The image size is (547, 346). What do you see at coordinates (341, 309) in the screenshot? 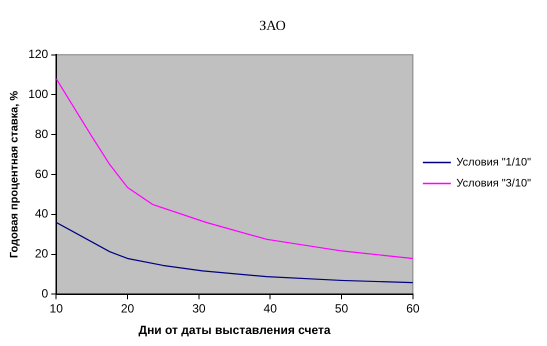
I see `x-tick-label: 50` at bounding box center [341, 309].